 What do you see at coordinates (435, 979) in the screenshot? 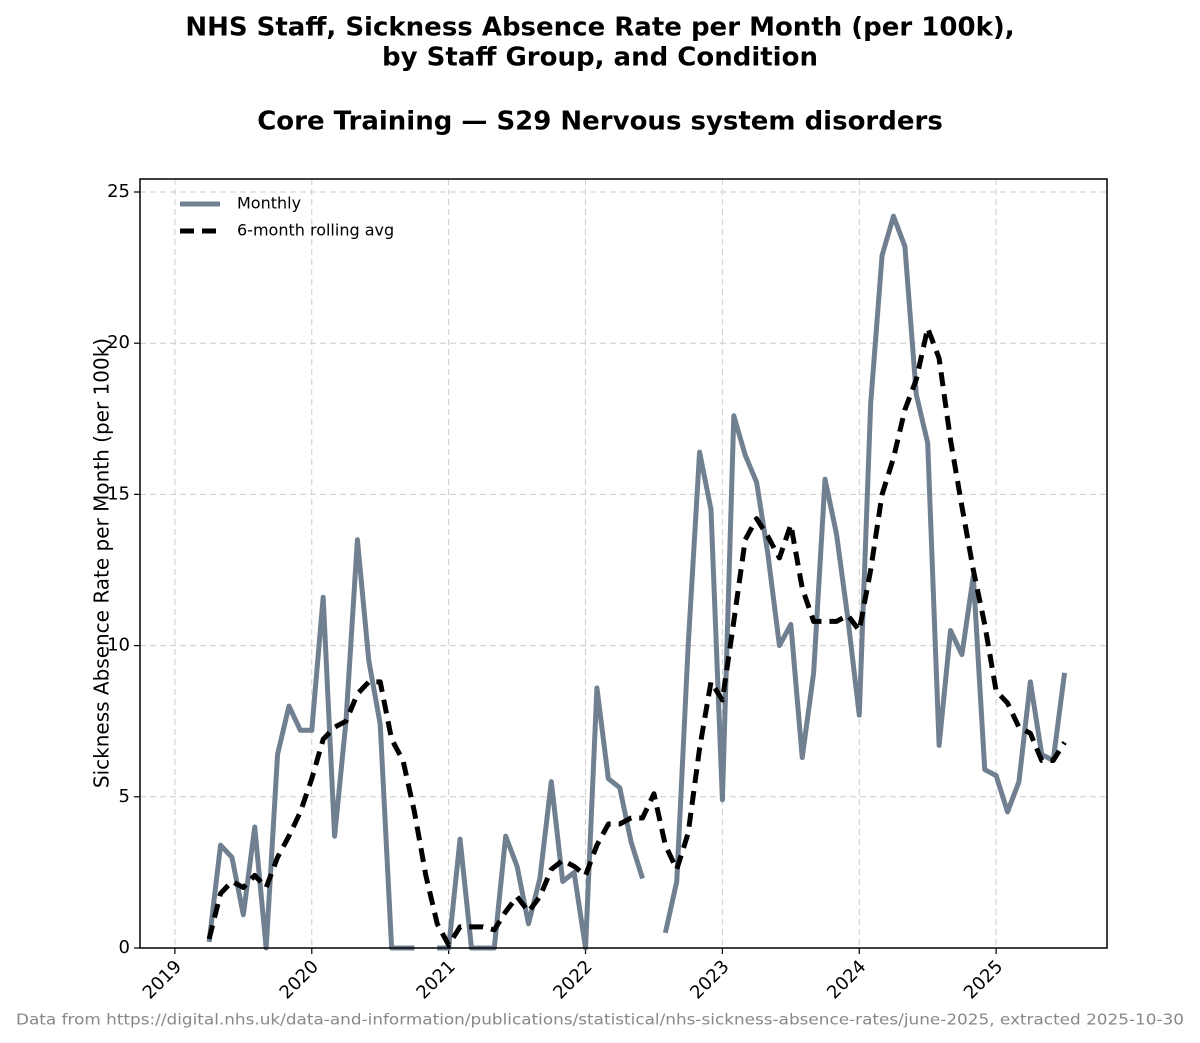
I see `x-tick-label: 2021` at bounding box center [435, 979].